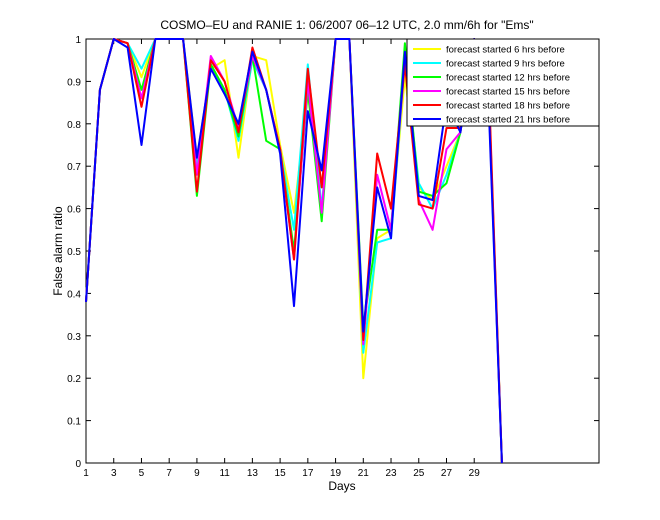  What do you see at coordinates (341, 486) in the screenshot?
I see `x-axis-label: Days` at bounding box center [341, 486].